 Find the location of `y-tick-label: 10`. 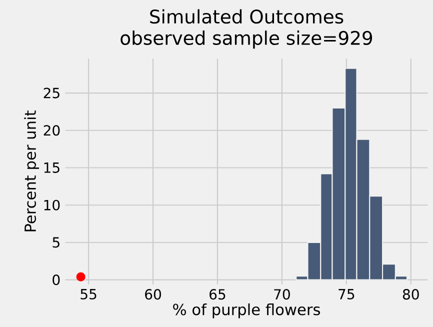

y-tick-label: 10 is located at coordinates (52, 205).